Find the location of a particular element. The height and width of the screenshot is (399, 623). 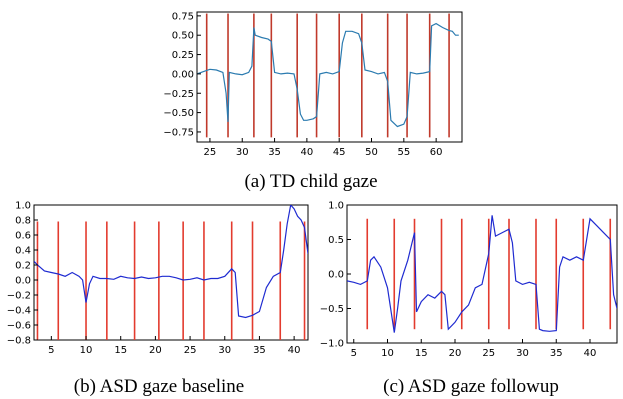

caption-td-child-gaze: (a) TD child gaze is located at coordinates (310, 181).